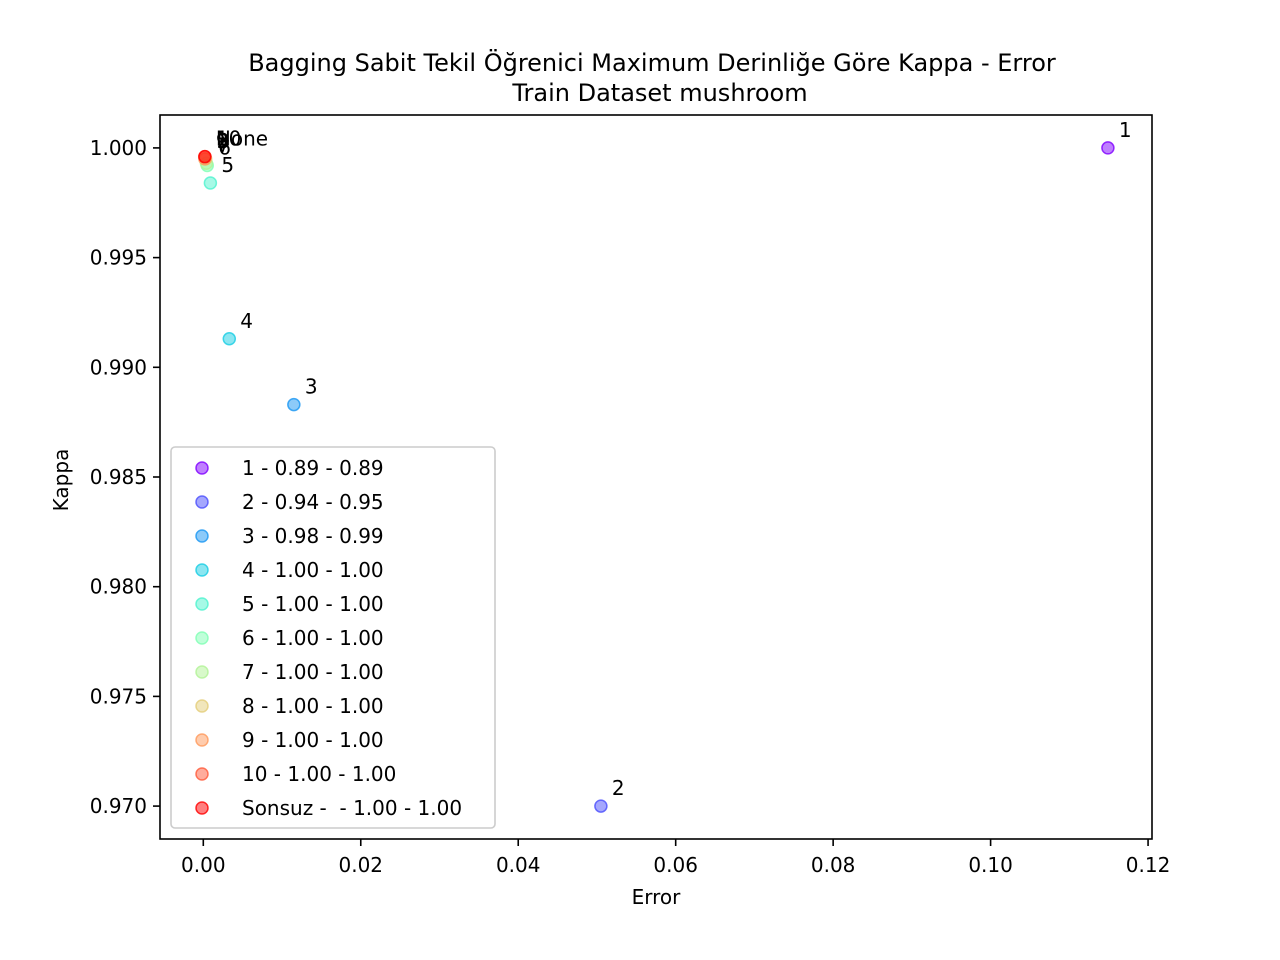 This screenshot has width=1280, height=960. I want to click on y-tick-label: 0.995, so click(118, 258).